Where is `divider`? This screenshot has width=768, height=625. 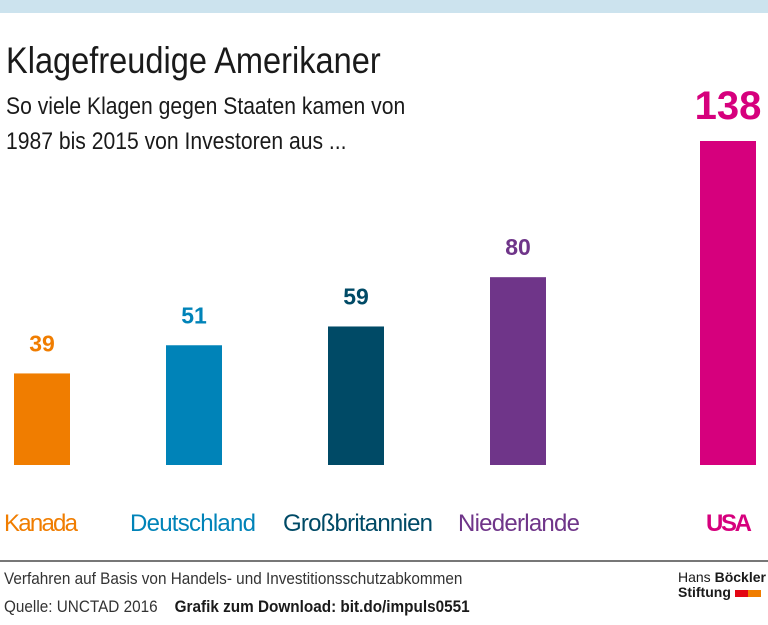 divider is located at coordinates (384, 561).